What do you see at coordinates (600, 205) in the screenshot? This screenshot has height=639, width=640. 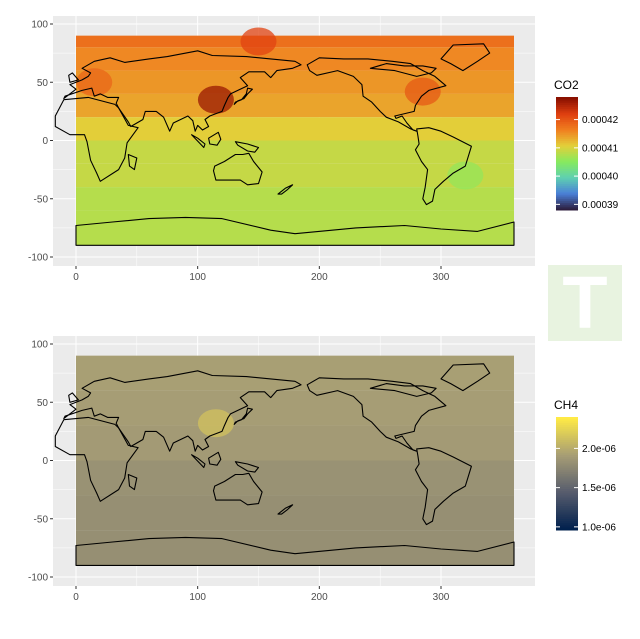 I see `legend-tick-label: 0.00039` at bounding box center [600, 205].